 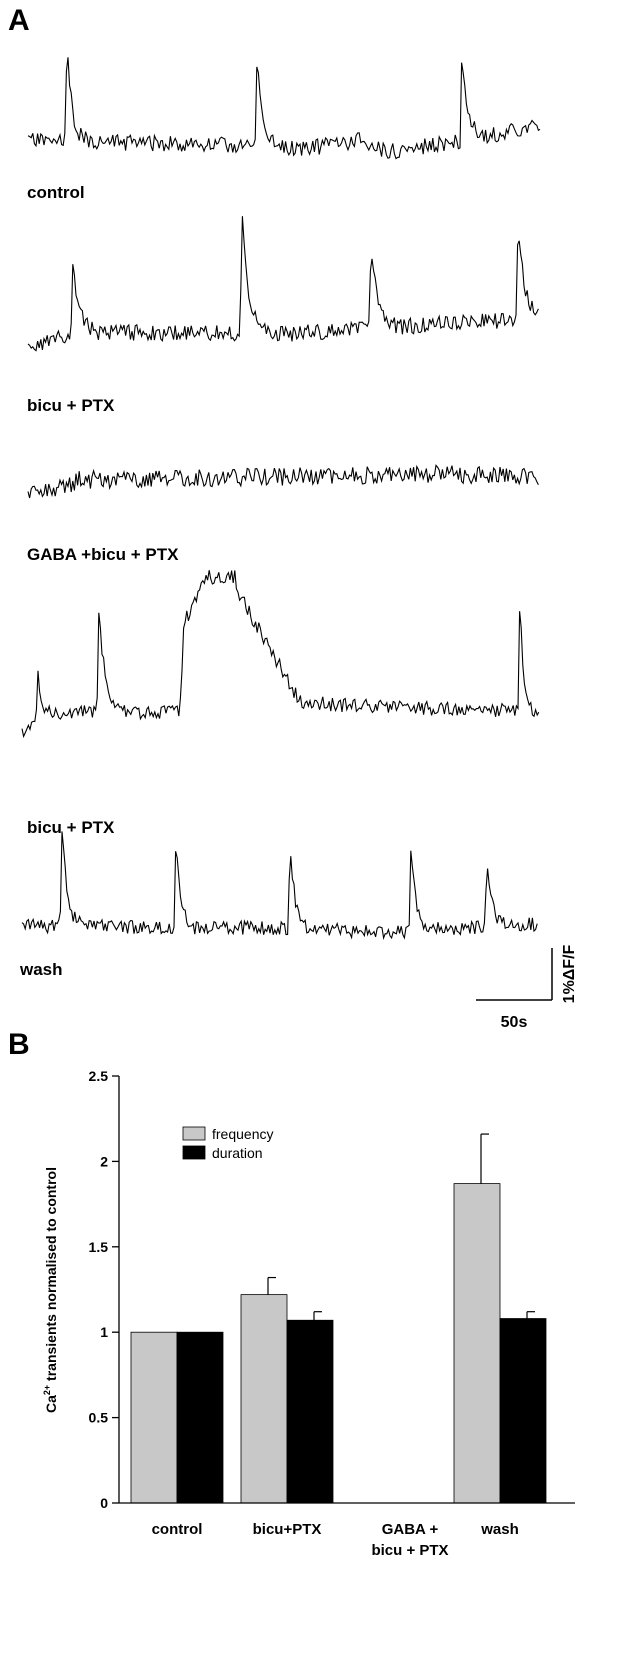 I want to click on legend-label-duration: duration, so click(x=237, y=1153).